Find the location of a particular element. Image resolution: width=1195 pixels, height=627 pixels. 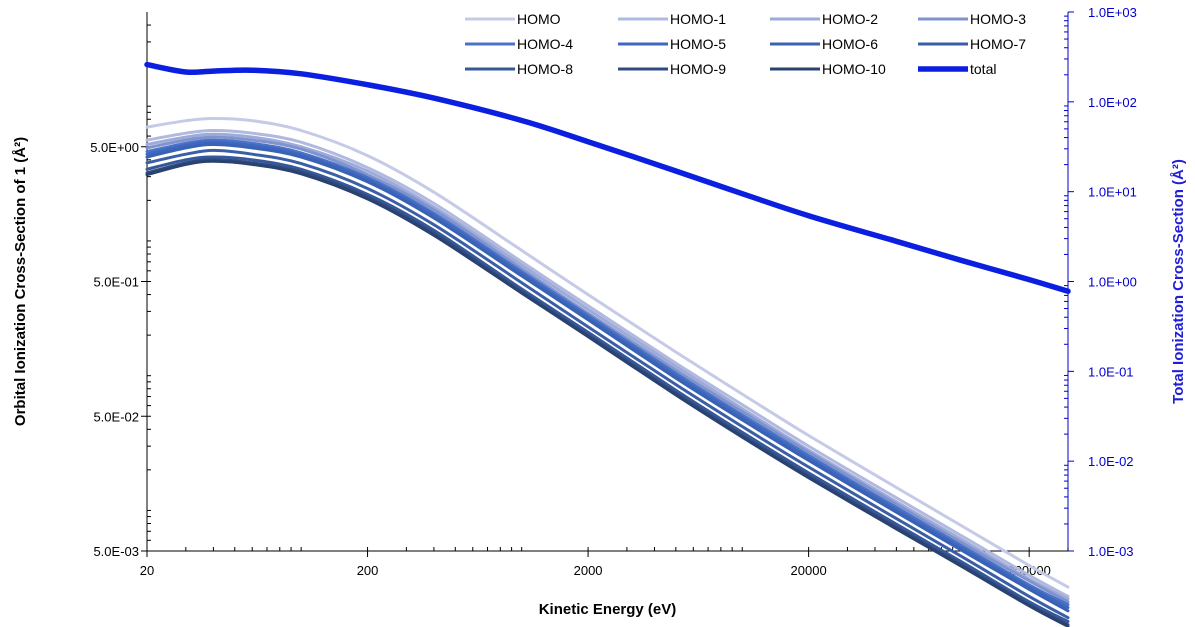

right-y-tick-label: 1.0E-03 is located at coordinates (1111, 551).